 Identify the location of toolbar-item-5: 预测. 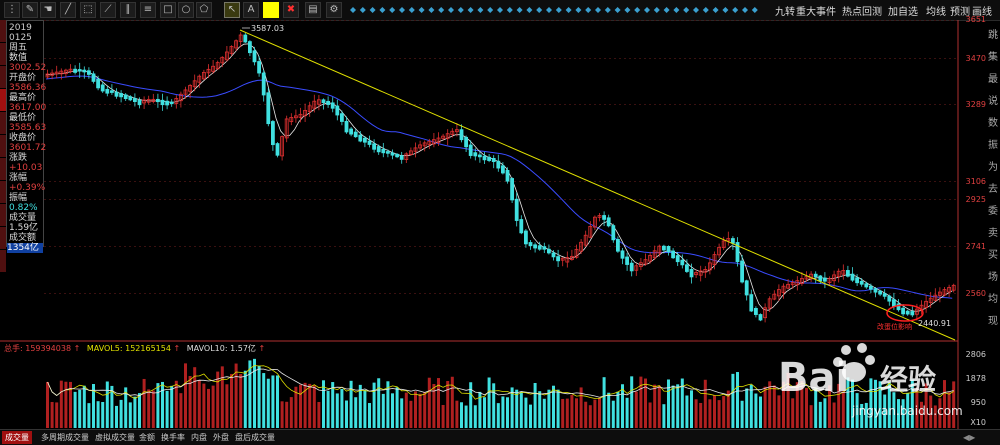
(960, 12).